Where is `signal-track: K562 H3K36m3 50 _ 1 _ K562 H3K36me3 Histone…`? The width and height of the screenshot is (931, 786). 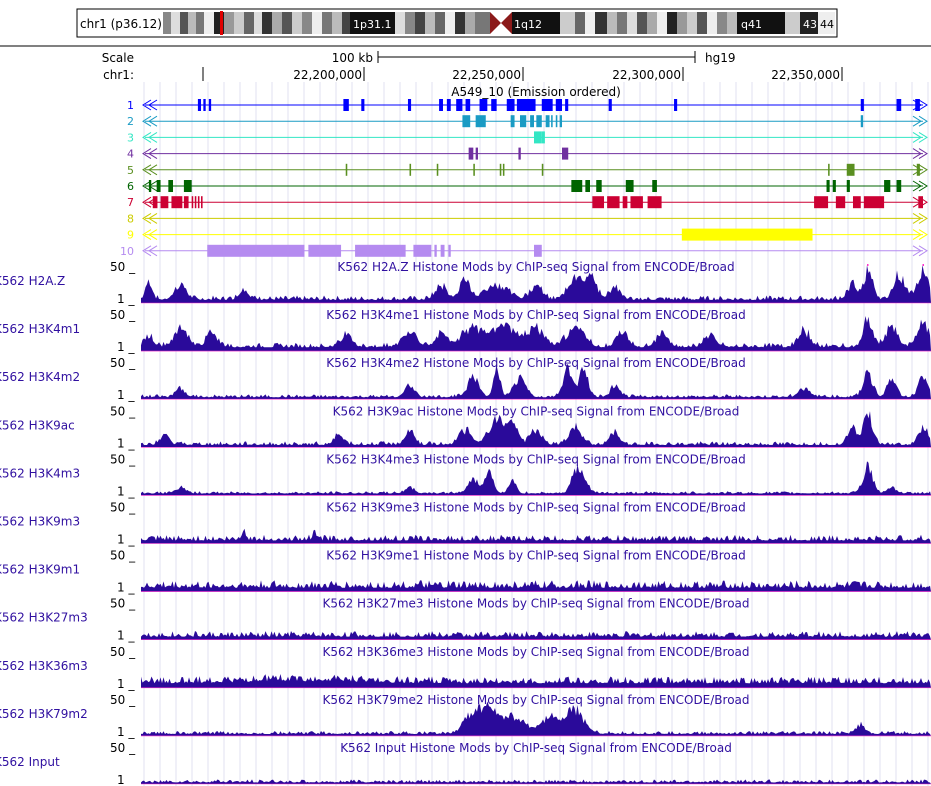
signal-track: K562 H3K36m3 50 _ 1 _ K562 H3K36me3 Histone… is located at coordinates (465, 668).